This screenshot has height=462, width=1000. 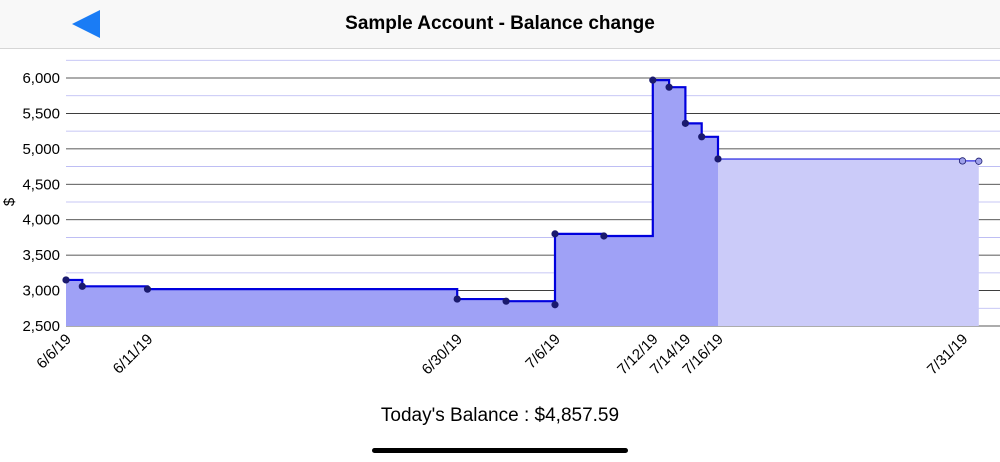 I want to click on home-indicator, so click(x=500, y=450).